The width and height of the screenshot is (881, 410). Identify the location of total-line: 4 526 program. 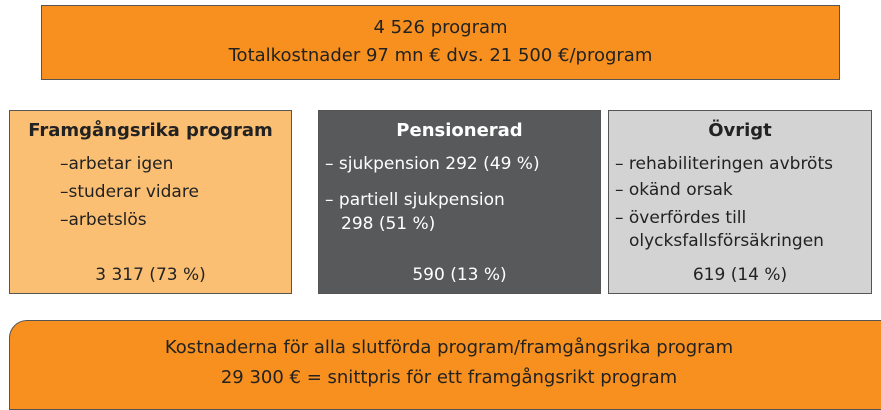
(440, 27).